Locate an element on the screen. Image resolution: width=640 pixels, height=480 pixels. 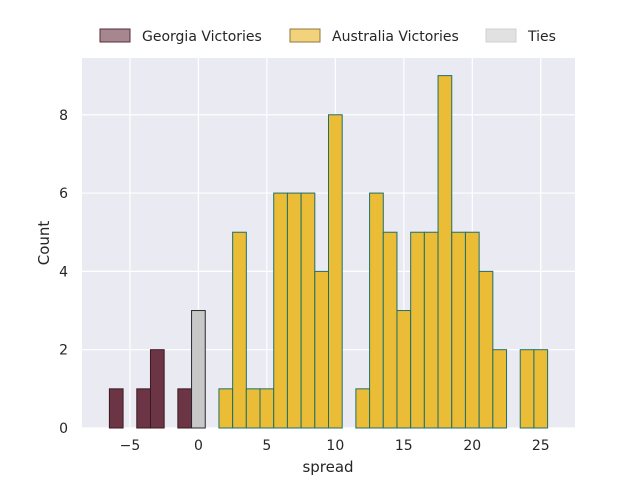
y-tick-label: 6 is located at coordinates (63, 194).